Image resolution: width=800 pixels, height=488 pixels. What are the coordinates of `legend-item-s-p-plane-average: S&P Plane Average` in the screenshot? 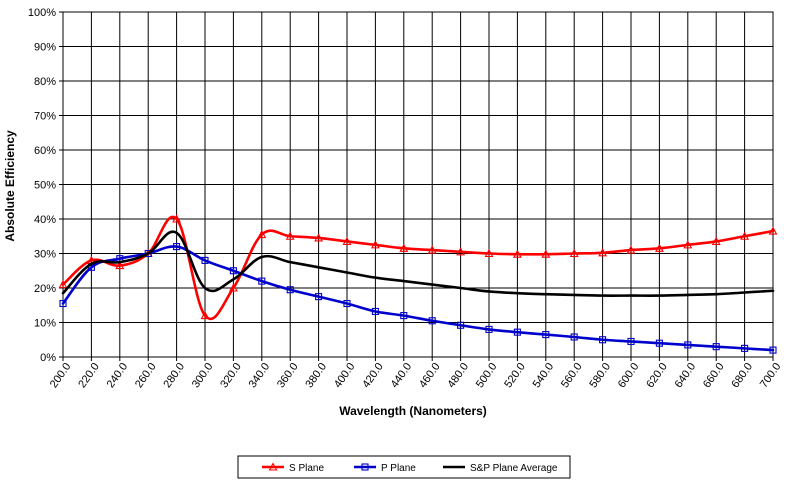 It's located at (500, 468).